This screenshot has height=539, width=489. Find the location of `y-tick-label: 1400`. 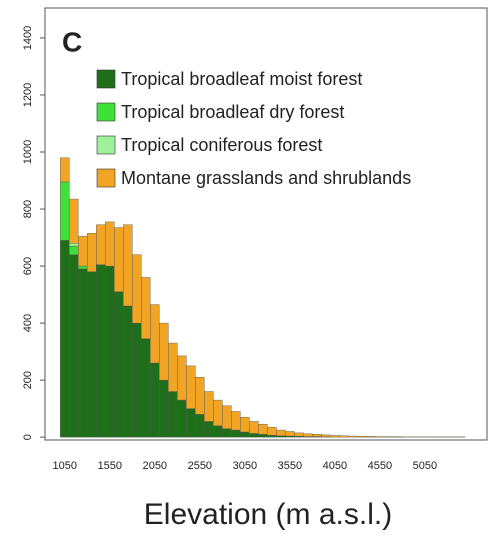

y-tick-label: 1400 is located at coordinates (28, 38).